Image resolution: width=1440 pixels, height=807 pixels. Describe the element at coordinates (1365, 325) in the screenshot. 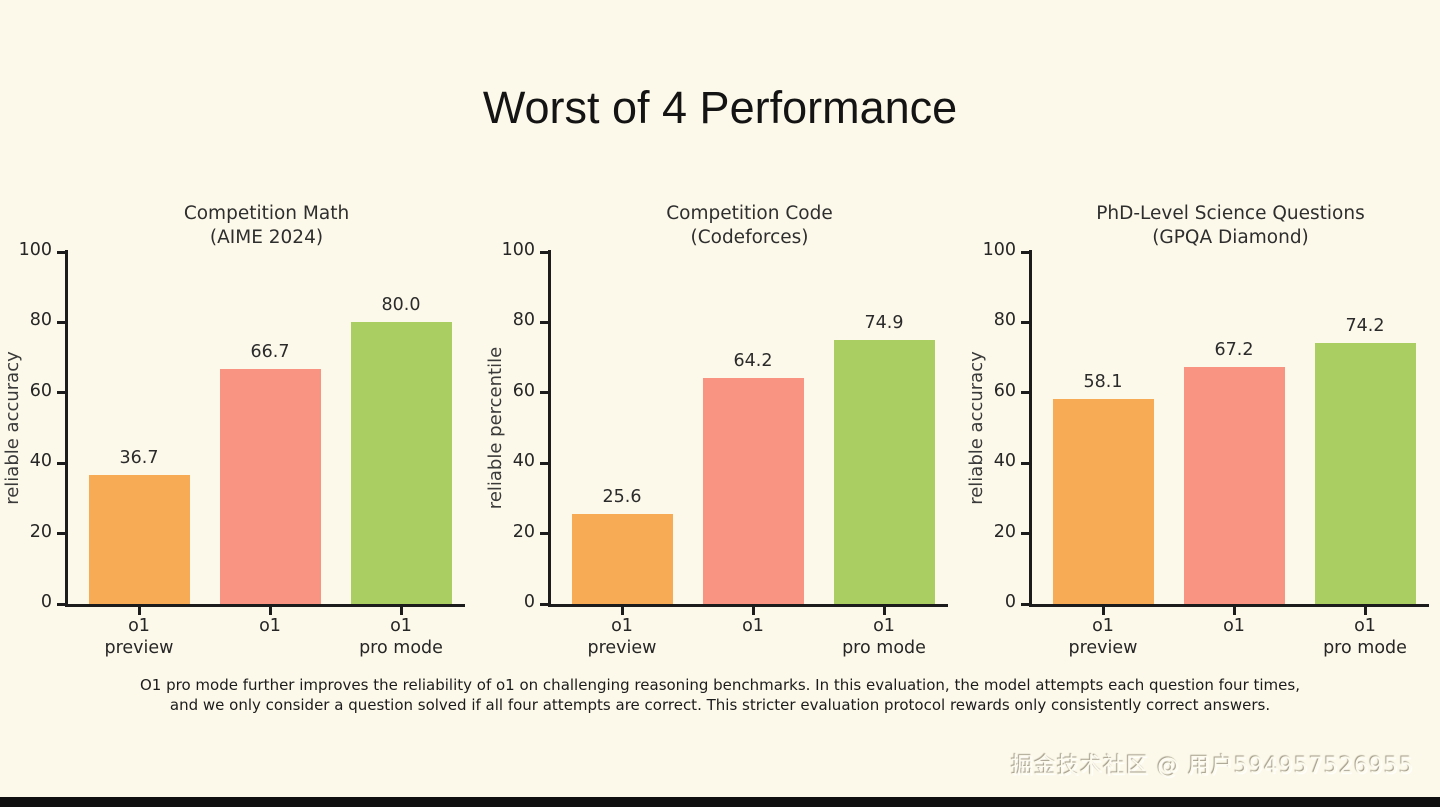

I see `bar-value-label: 74.2` at that location.